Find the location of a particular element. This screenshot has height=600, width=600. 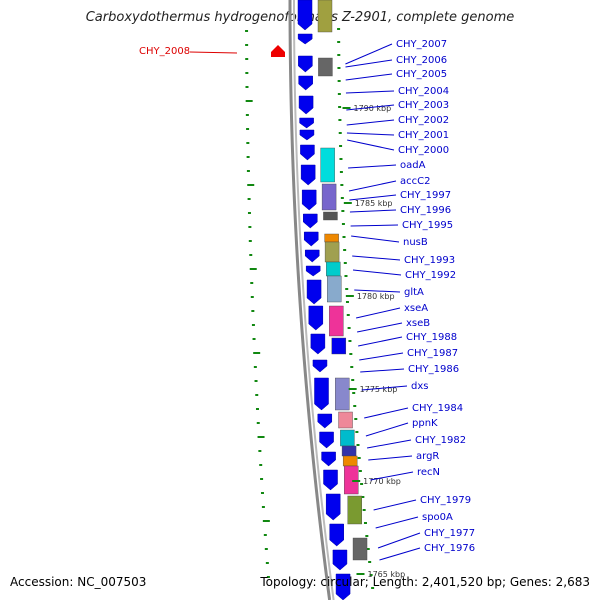

gene-label: CHY_2004 is located at coordinates (423, 91).